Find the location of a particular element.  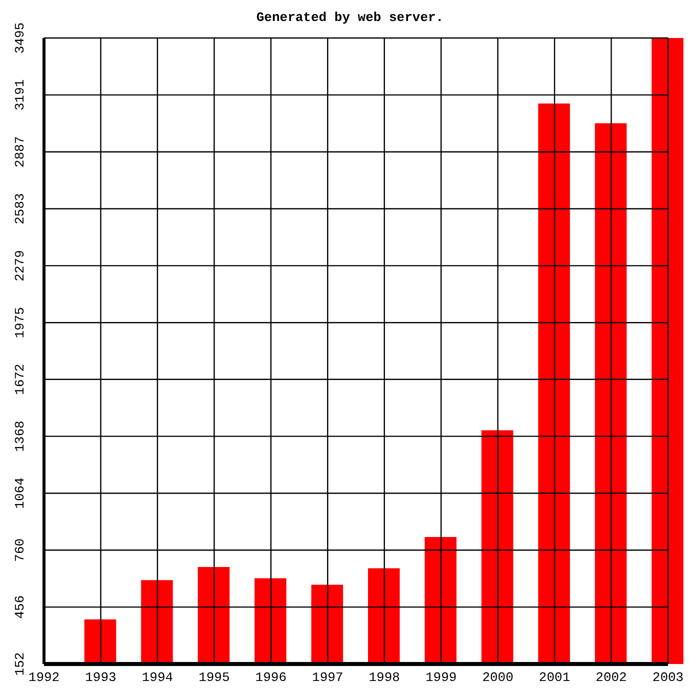

y-tick-label: 1368 is located at coordinates (20, 436).